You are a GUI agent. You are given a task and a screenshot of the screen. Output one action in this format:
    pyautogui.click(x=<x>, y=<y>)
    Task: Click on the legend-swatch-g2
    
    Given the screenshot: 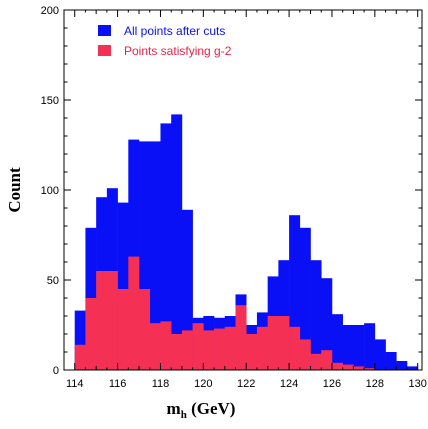 What is the action you would take?
    pyautogui.click(x=104, y=50)
    